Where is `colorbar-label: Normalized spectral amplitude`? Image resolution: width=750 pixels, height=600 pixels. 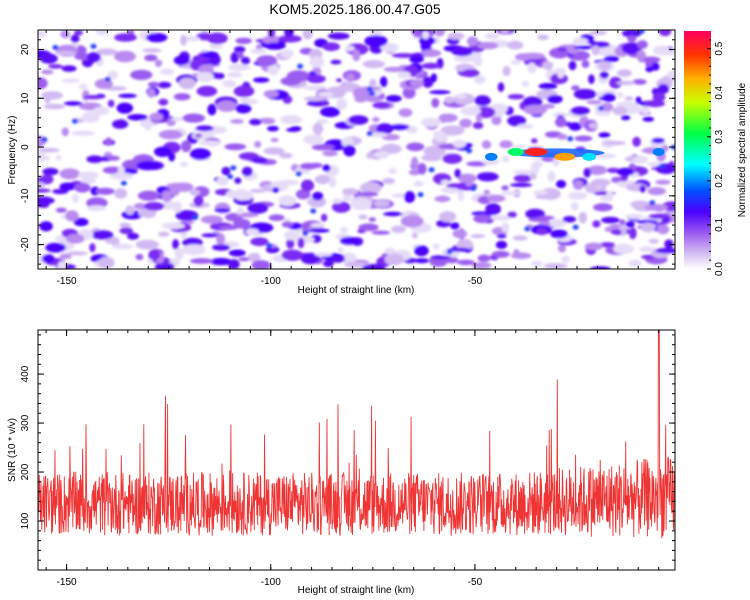 colorbar-label: Normalized spectral amplitude is located at coordinates (742, 149).